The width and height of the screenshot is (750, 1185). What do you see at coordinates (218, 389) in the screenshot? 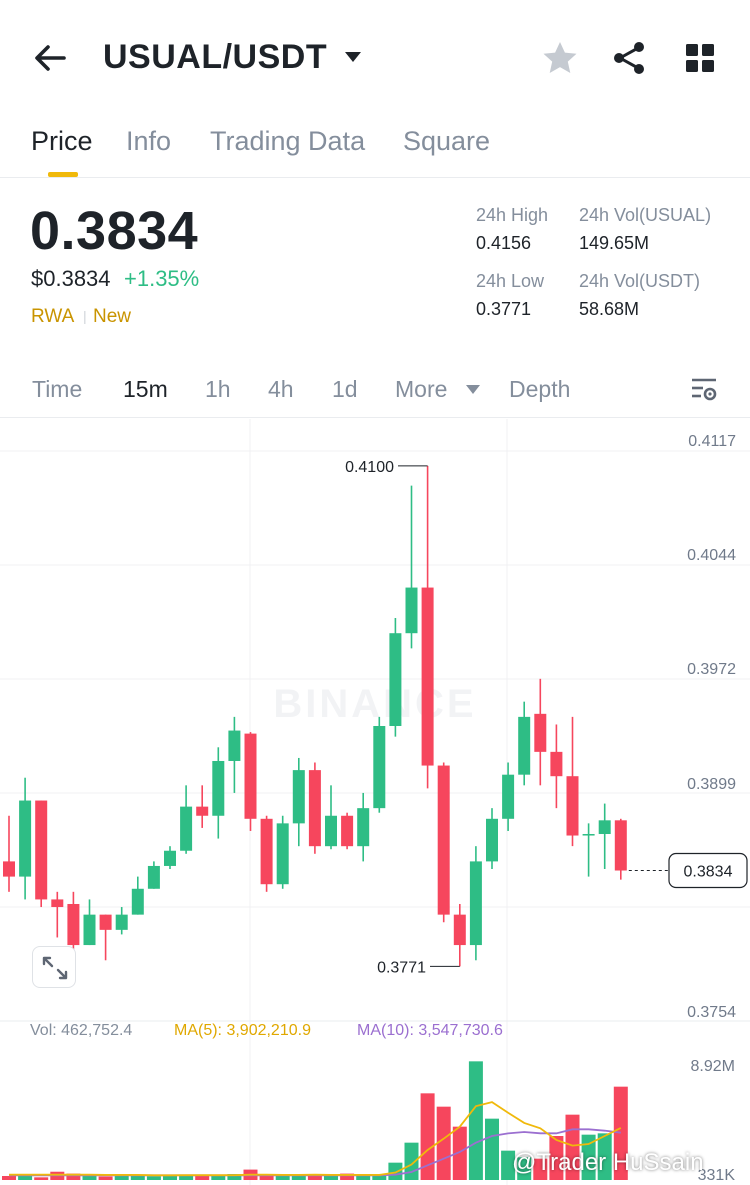
I see `interval-1h: 1h` at bounding box center [218, 389].